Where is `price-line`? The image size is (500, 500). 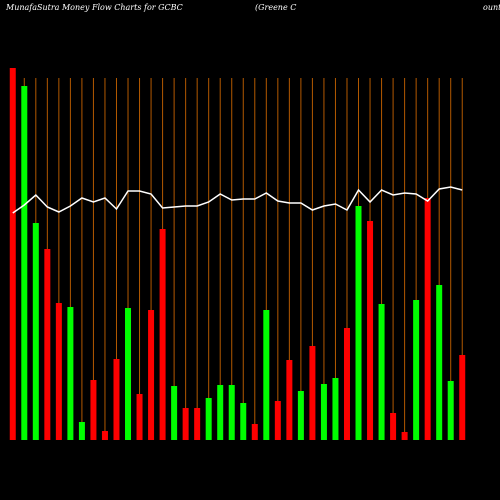
price-line is located at coordinates (237, 200).